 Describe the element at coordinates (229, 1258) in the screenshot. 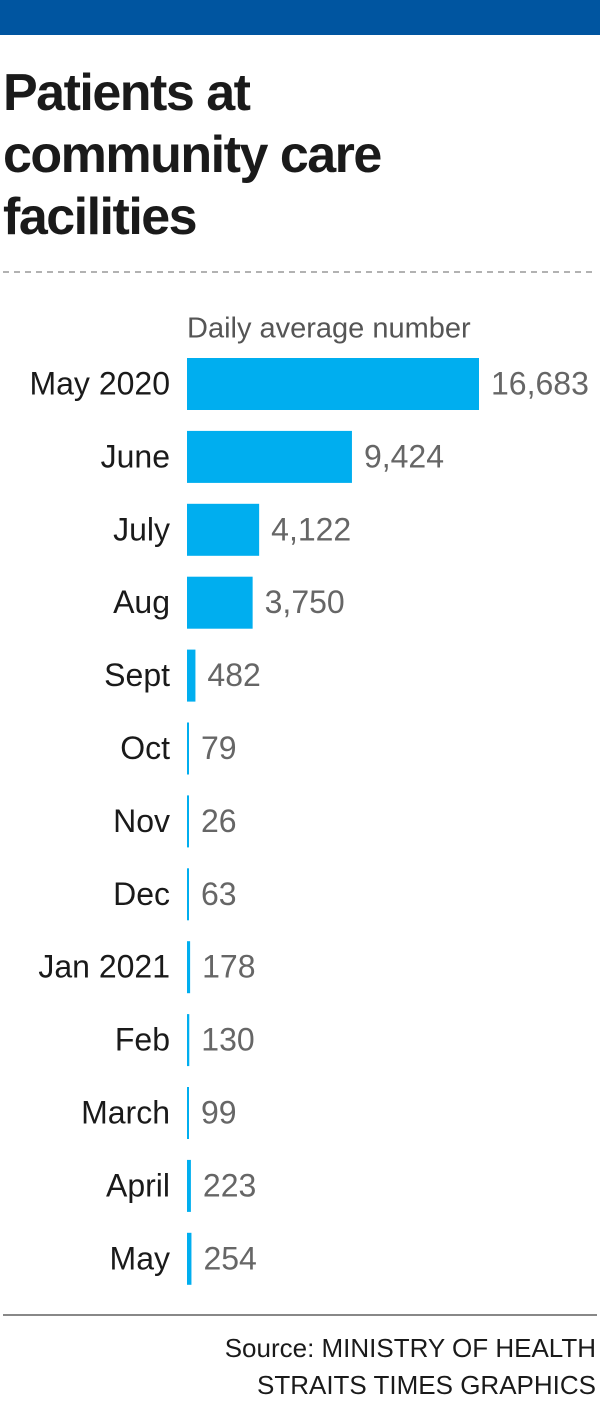

I see `value-label: 254` at that location.